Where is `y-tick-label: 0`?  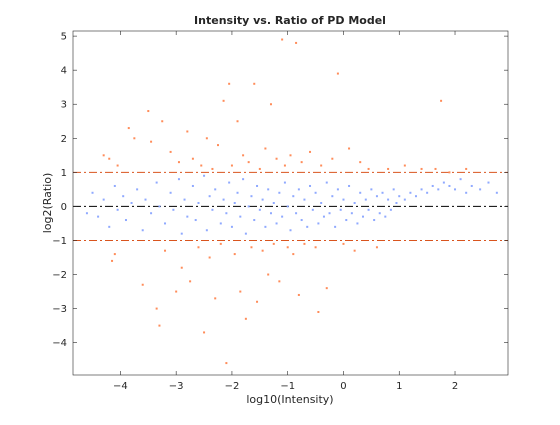
y-tick-label: 0 is located at coordinates (64, 207).